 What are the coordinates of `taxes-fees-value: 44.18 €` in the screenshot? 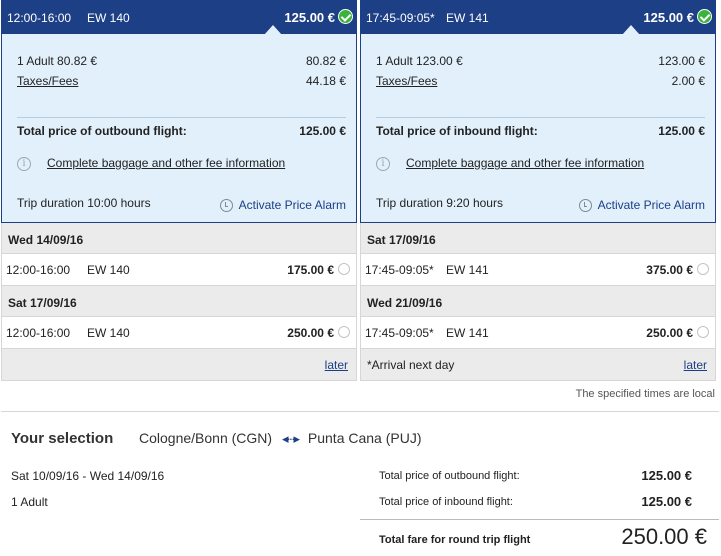 It's located at (325, 81).